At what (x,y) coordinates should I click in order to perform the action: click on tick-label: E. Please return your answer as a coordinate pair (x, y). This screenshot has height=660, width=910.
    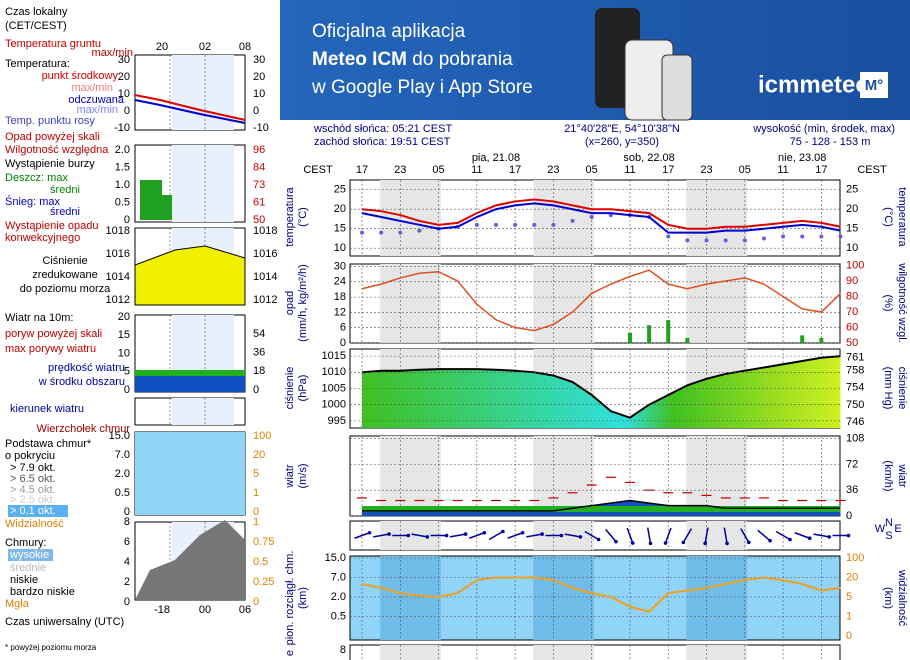
    Looking at the image, I should click on (897, 529).